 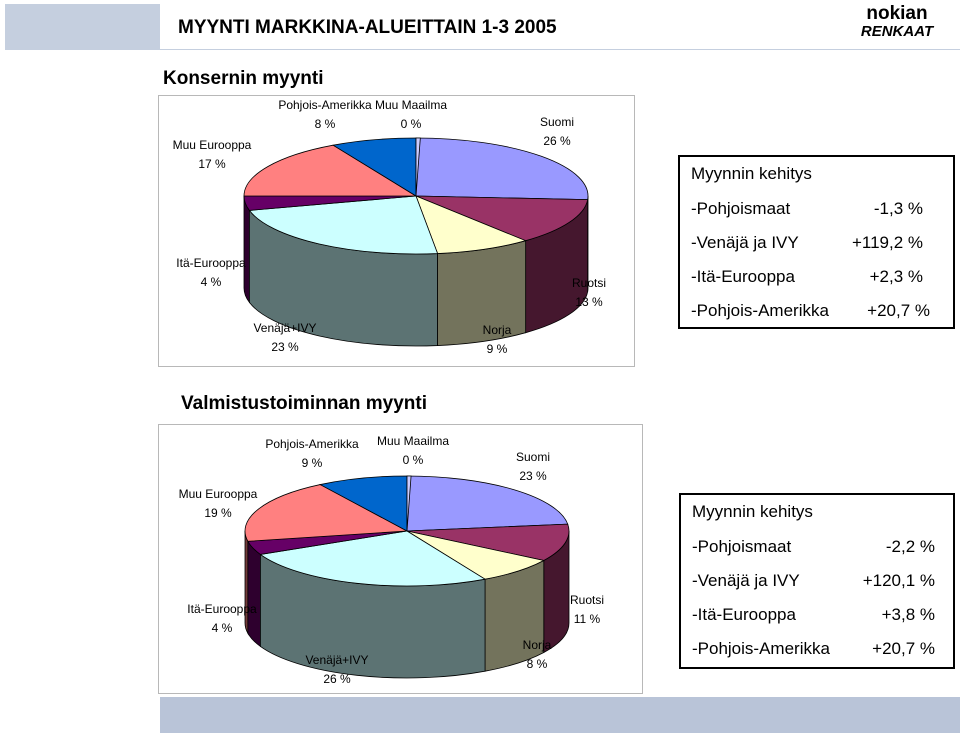 I want to click on nokian-renkaat-logo: nokian RENKAAT, so click(x=898, y=20).